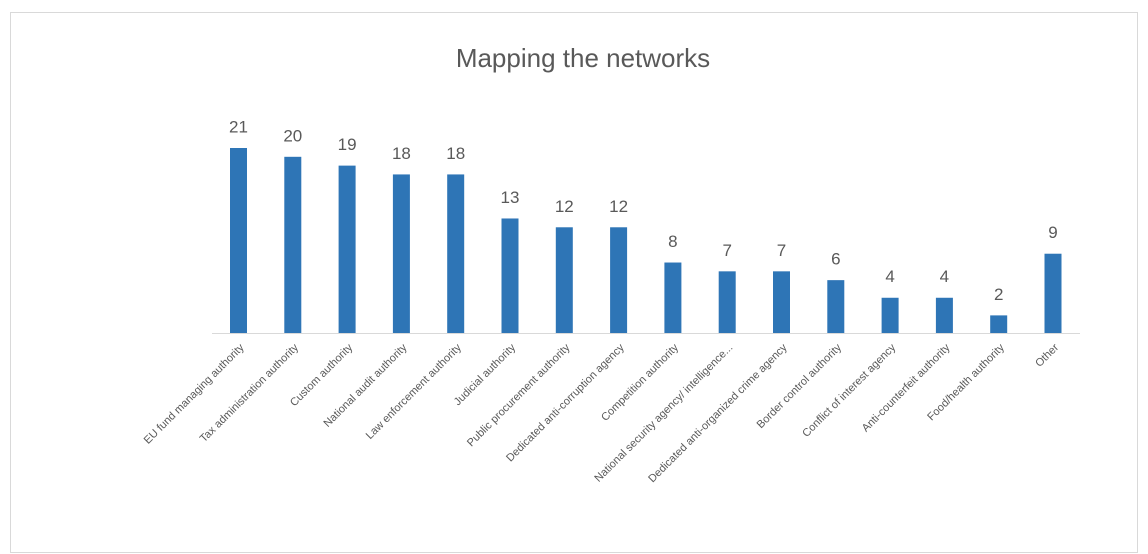 This screenshot has height=554, width=1148. I want to click on data-label: 6, so click(835, 259).